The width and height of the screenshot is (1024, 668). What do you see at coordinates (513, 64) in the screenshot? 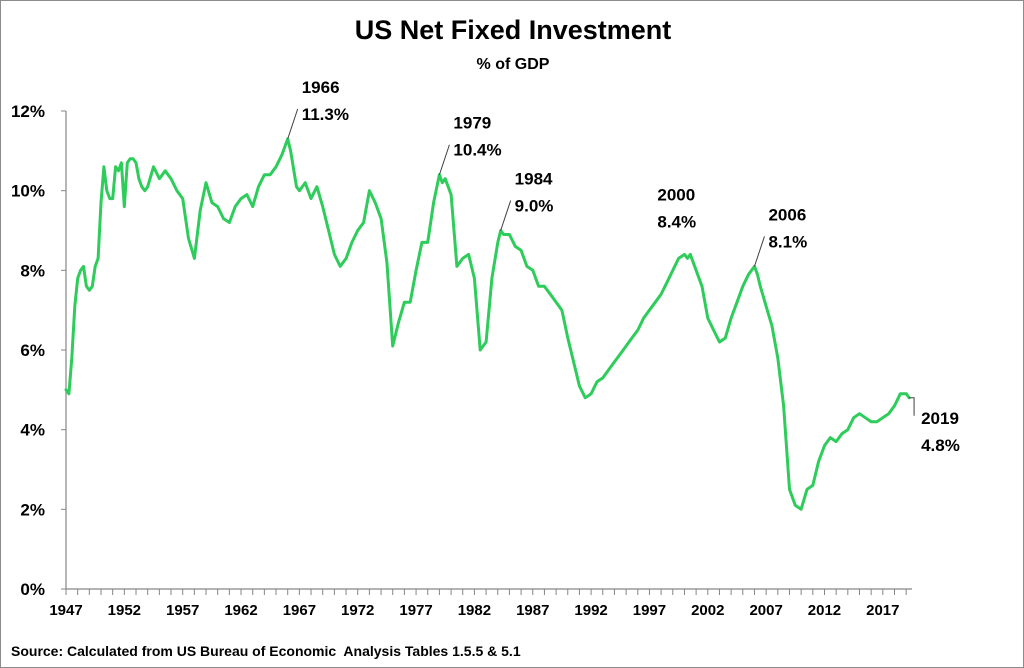
I see `chart-subtitle: % of GDP` at bounding box center [513, 64].